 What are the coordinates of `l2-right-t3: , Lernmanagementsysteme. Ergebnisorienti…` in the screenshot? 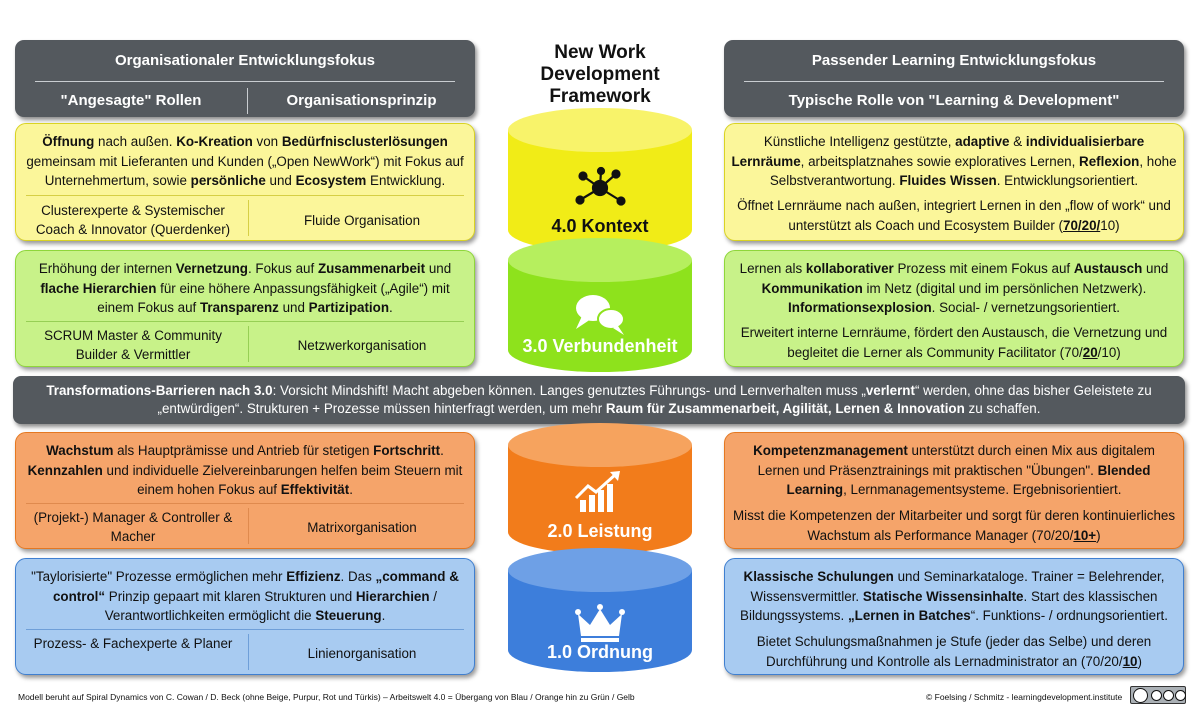 It's located at (982, 489).